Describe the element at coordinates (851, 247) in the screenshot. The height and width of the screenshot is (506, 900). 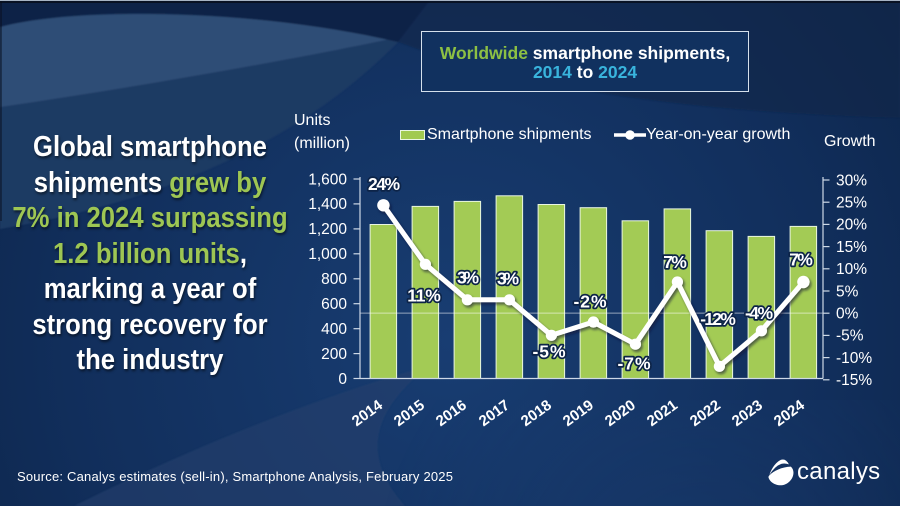
I see `svg-text: 15%` at that location.